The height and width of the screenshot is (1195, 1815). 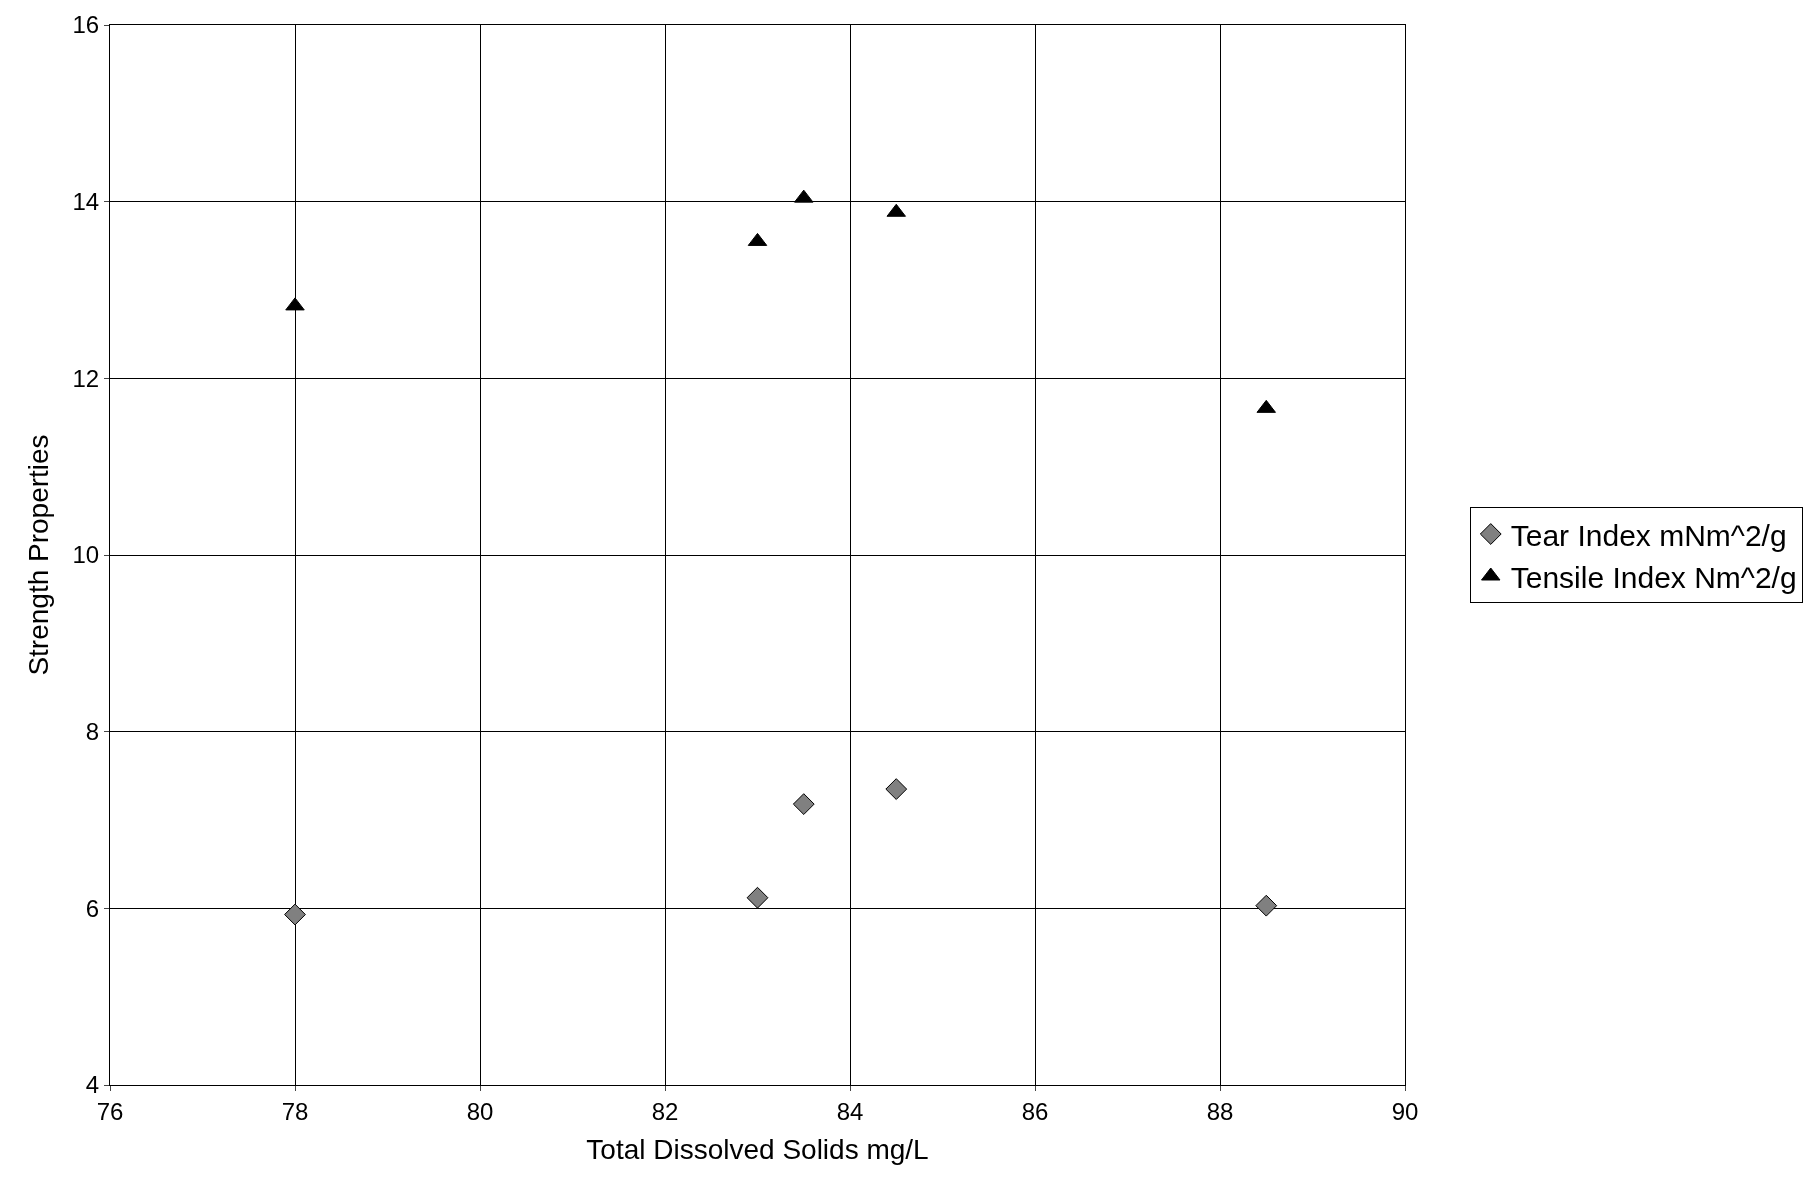 What do you see at coordinates (92, 732) in the screenshot?
I see `y-tick-label: 8` at bounding box center [92, 732].